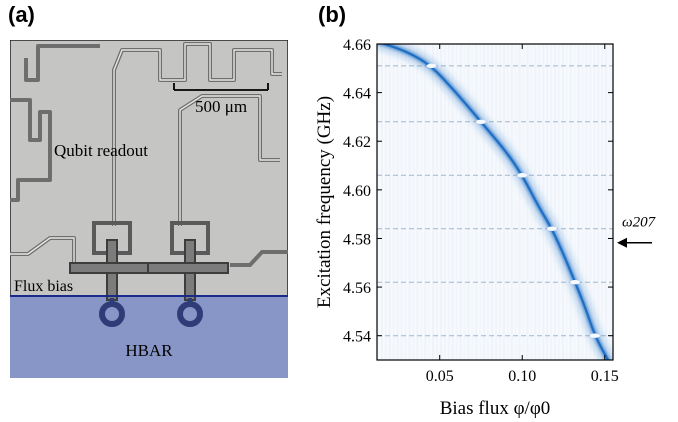 This screenshot has height=422, width=678. Describe the element at coordinates (639, 223) in the screenshot. I see `annotation-label: ω207` at that location.